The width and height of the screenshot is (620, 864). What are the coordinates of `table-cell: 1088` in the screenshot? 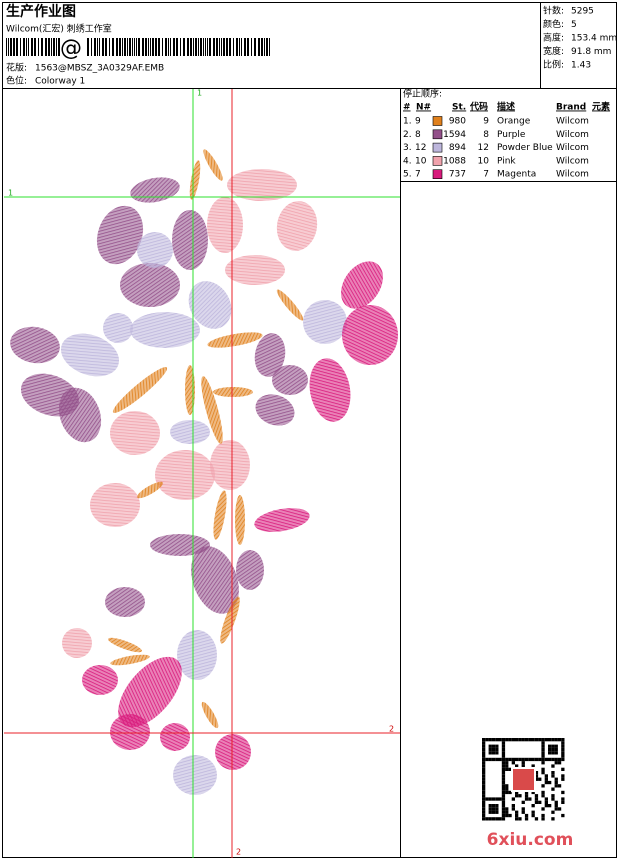 It's located at (454, 161).